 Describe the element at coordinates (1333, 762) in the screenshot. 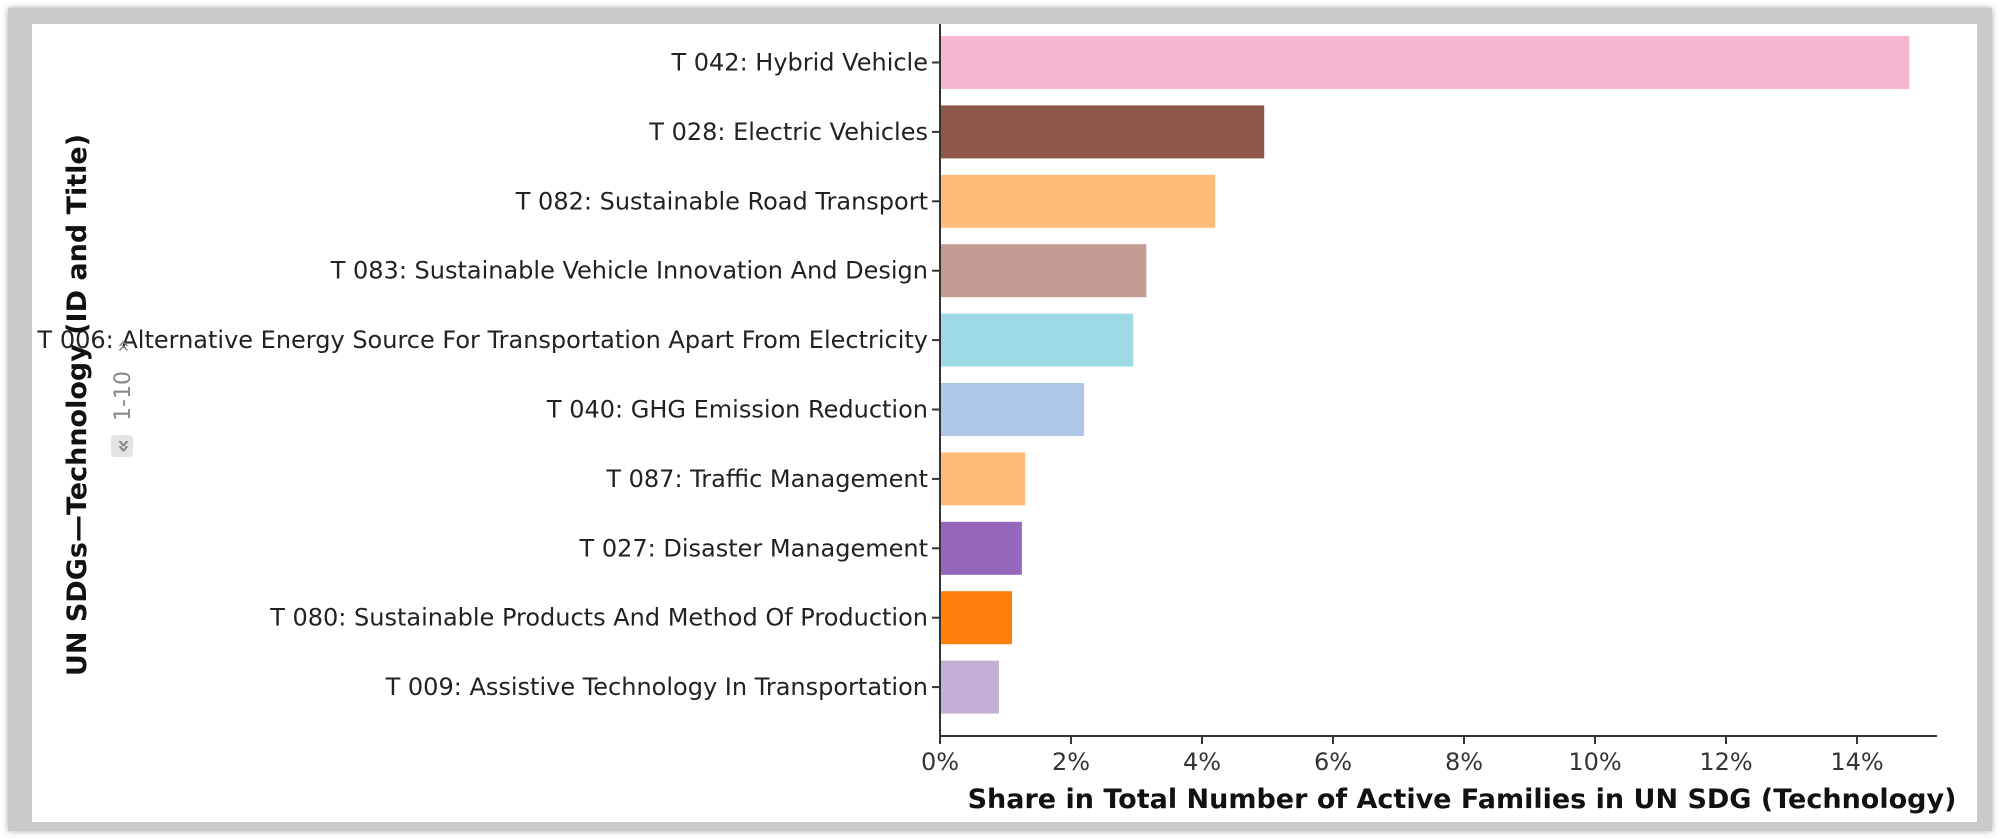

I see `x-tick-label-3: 6%` at that location.